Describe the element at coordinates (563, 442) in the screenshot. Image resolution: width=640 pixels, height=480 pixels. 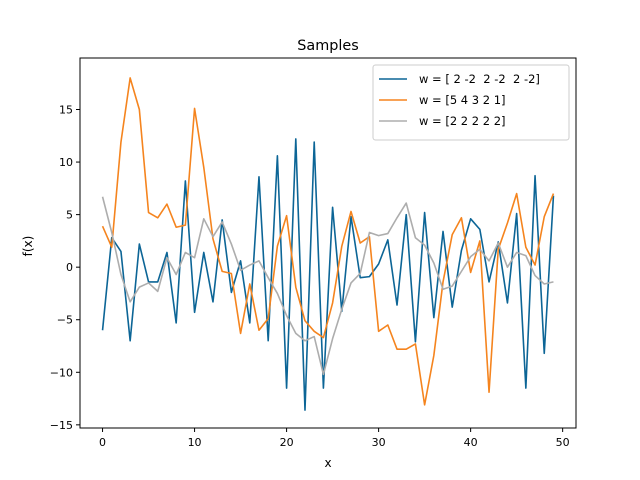
I see `x-tick-label: 50` at that location.